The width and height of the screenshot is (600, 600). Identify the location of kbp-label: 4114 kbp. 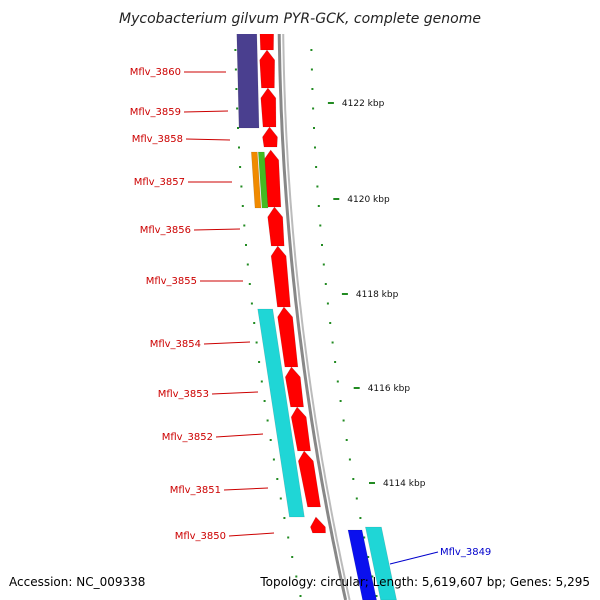
(404, 484).